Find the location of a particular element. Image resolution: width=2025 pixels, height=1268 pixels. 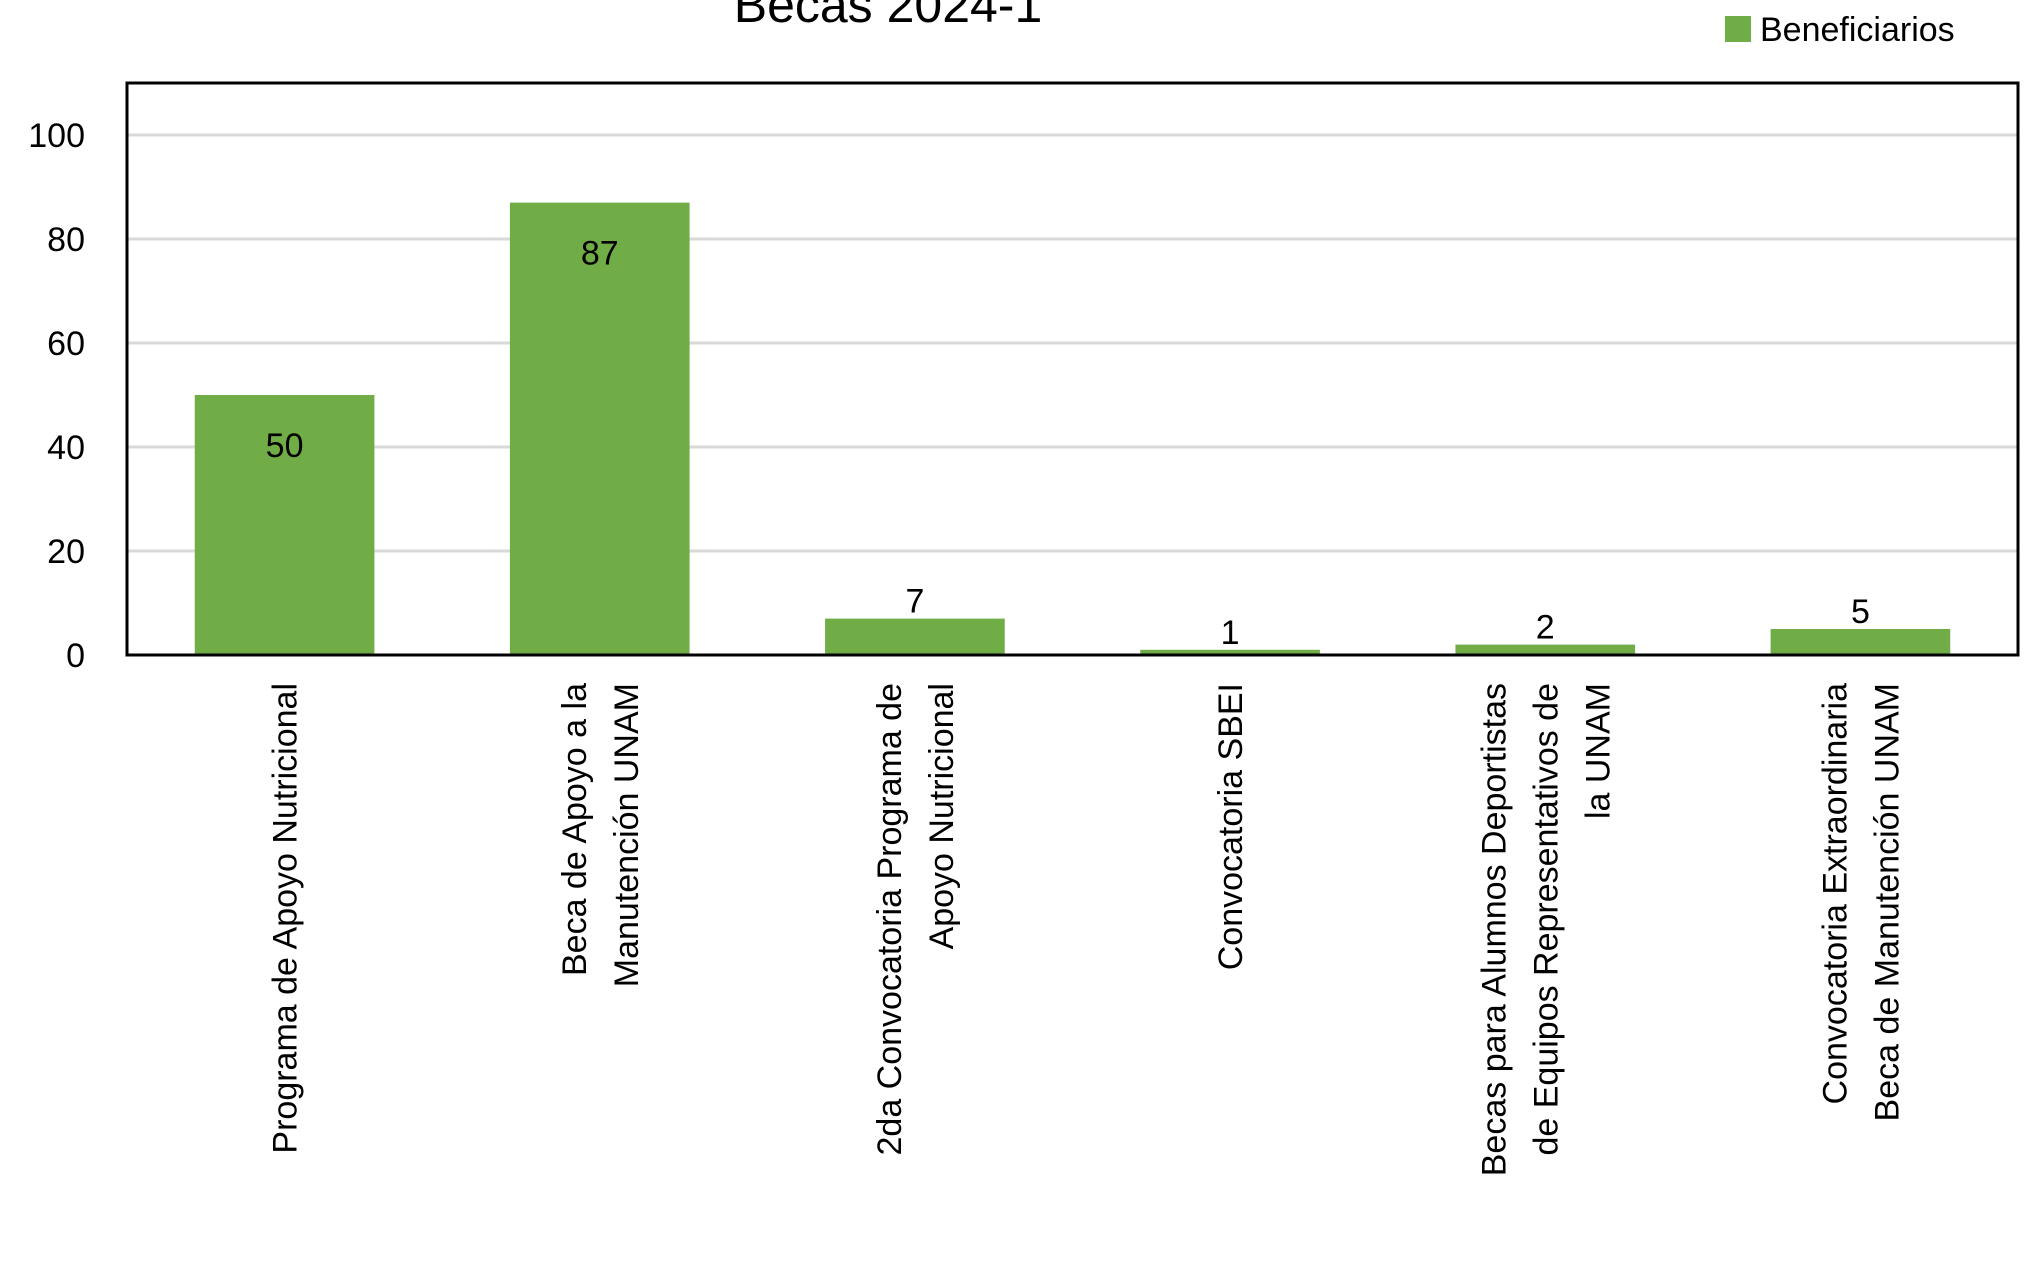

category-label-line: Convocatoria Extraordinaria is located at coordinates (1835, 894).